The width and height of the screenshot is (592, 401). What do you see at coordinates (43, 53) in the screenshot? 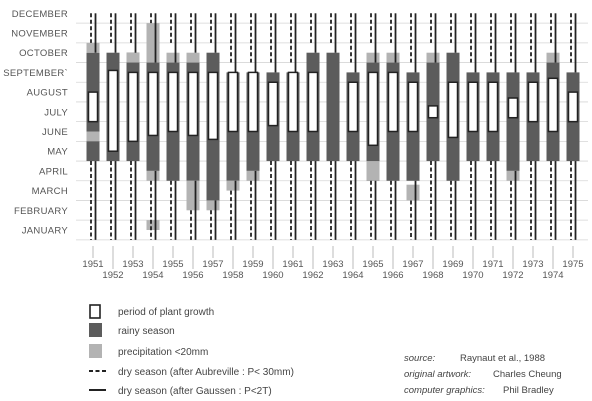
I see `month-label: OCTOBER` at bounding box center [43, 53].